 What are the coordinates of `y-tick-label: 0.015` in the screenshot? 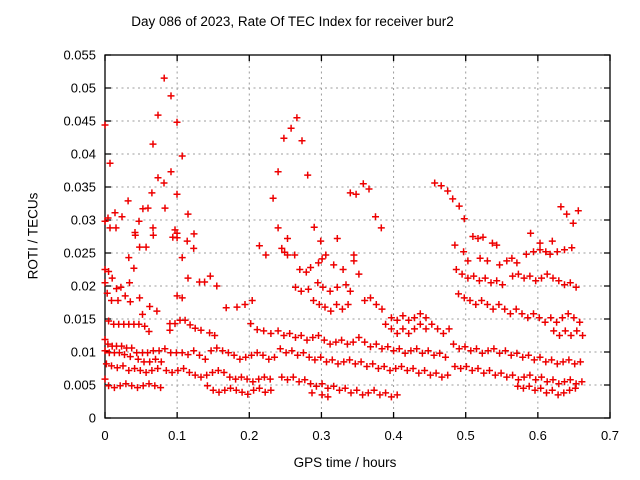 It's located at (79, 319).